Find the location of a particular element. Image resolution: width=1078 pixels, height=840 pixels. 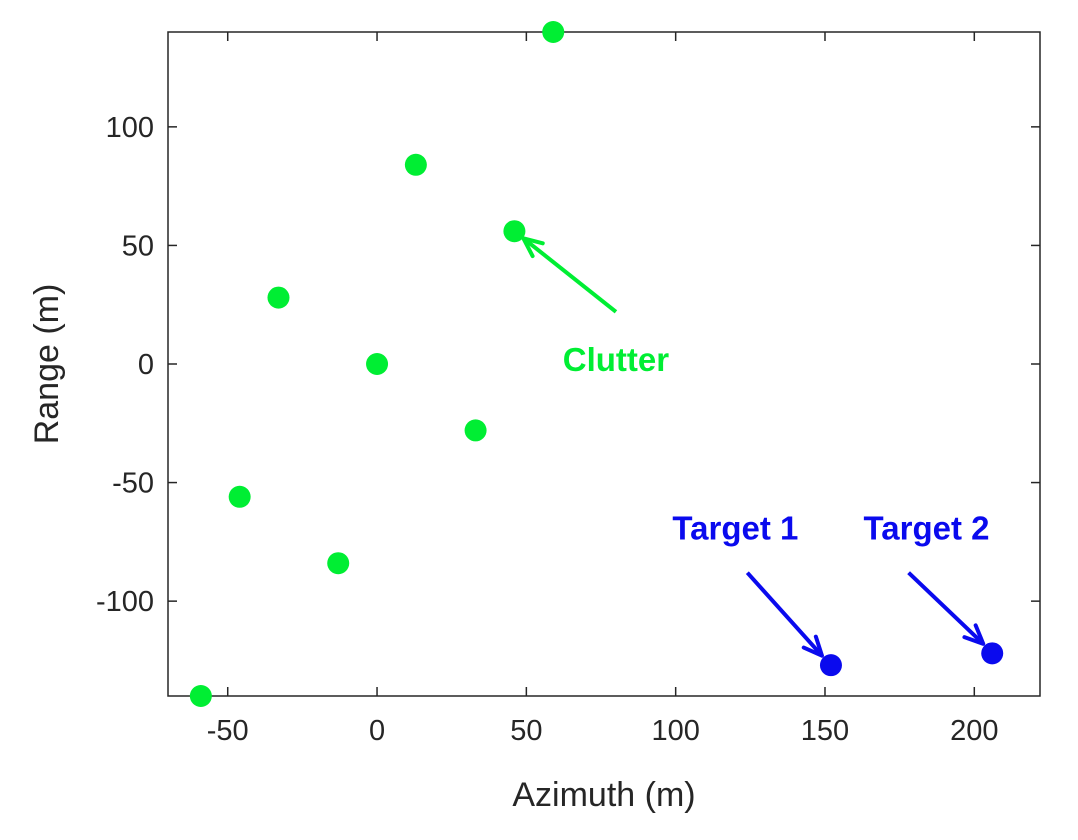

y-tick-label: 50 is located at coordinates (138, 246).